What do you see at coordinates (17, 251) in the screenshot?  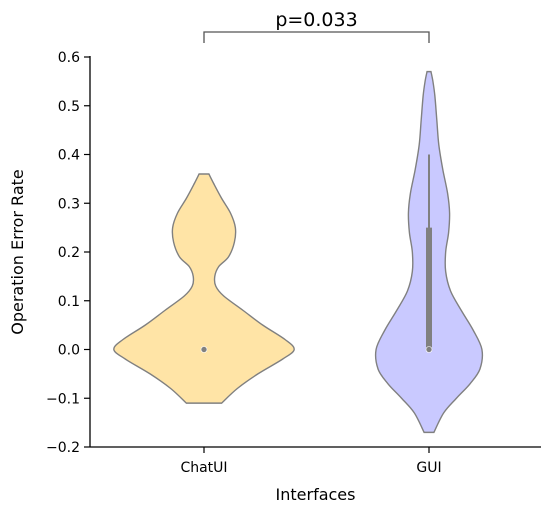 I see `y-axis-label: Operation Error Rate` at bounding box center [17, 251].